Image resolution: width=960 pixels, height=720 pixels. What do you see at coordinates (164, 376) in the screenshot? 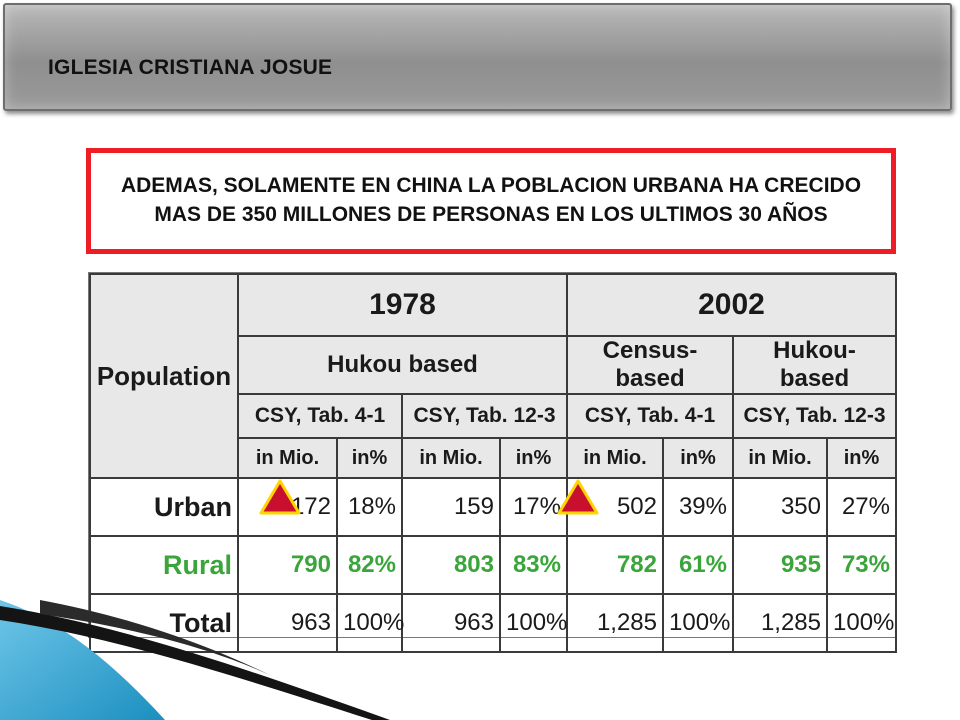
I see `corner-header: Population` at bounding box center [164, 376].